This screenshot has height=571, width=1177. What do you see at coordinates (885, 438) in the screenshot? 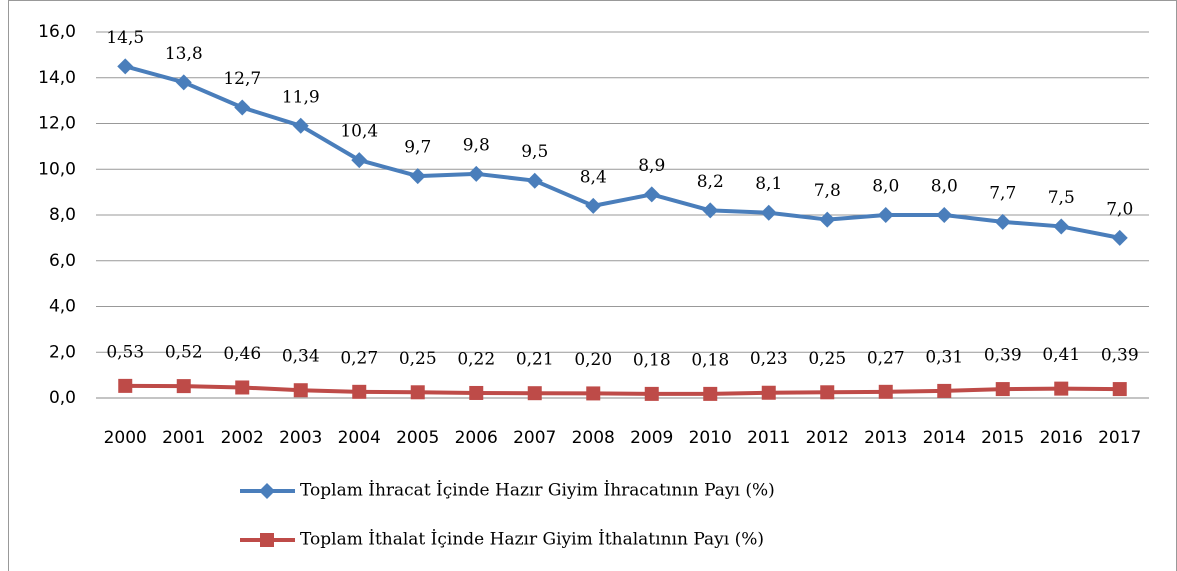
I see `x-tick-label: 2013` at bounding box center [885, 438].